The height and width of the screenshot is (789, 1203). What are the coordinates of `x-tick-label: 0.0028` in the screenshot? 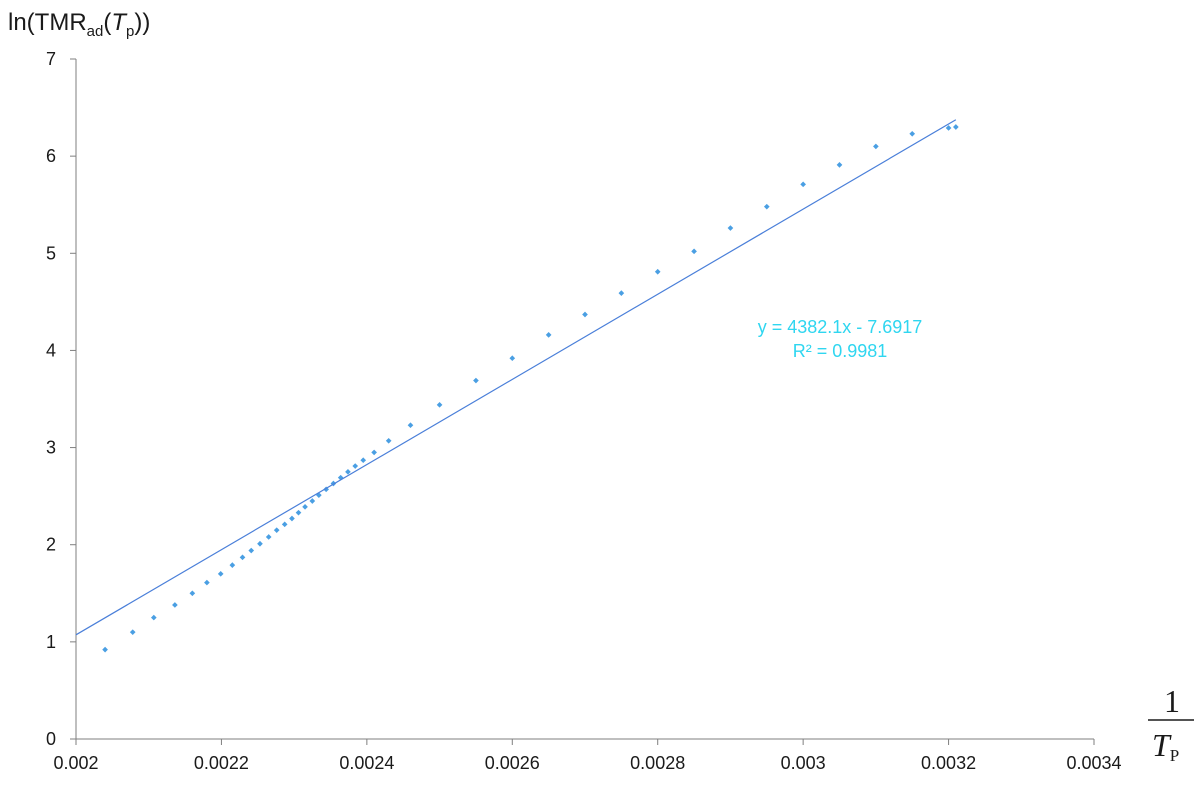 It's located at (657, 763).